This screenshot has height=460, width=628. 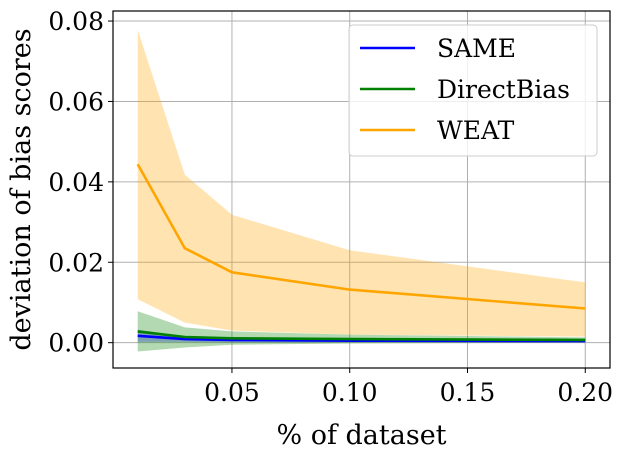 What do you see at coordinates (476, 48) in the screenshot?
I see `legend-label-same: SAME` at bounding box center [476, 48].